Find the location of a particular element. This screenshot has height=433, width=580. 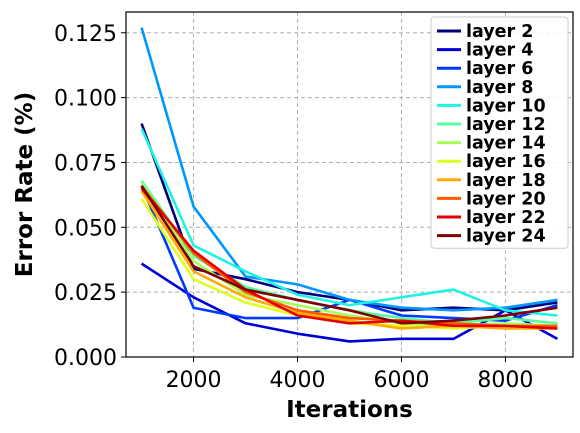

y-tick-label: 0.075 is located at coordinates (85, 163).